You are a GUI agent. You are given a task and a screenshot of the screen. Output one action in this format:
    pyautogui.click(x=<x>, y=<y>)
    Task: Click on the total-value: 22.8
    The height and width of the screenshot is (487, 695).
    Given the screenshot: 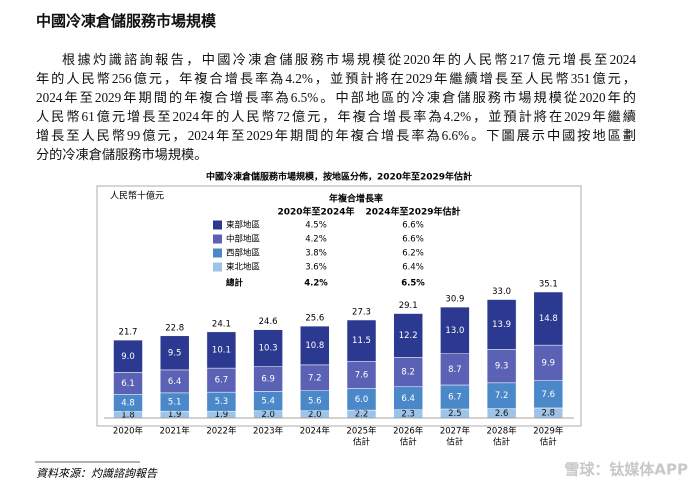 What is the action you would take?
    pyautogui.click(x=174, y=328)
    